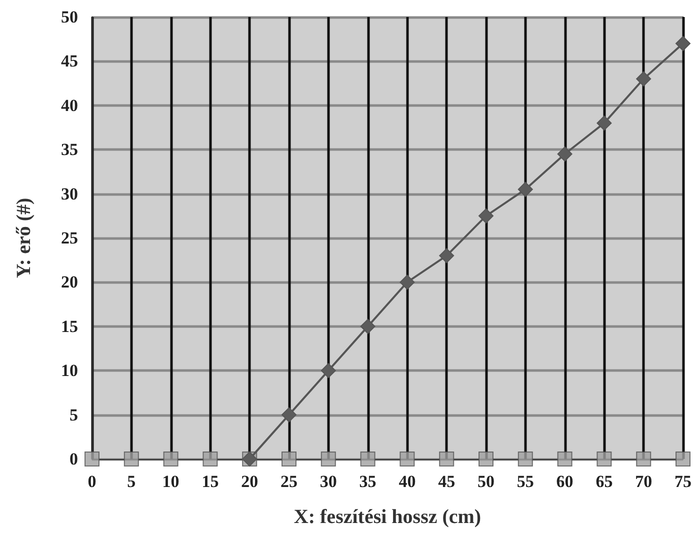  Describe the element at coordinates (69, 238) in the screenshot. I see `y-tick-label: 25` at that location.